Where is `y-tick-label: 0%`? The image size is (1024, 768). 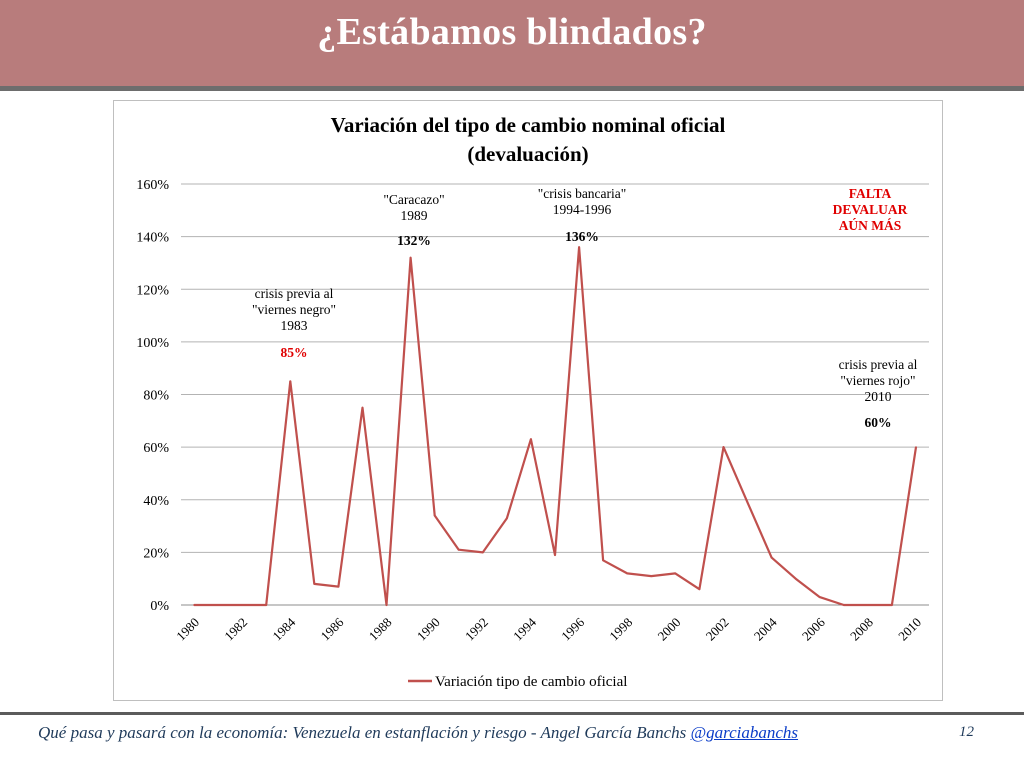
y-tick-label: 0% is located at coordinates (159, 606).